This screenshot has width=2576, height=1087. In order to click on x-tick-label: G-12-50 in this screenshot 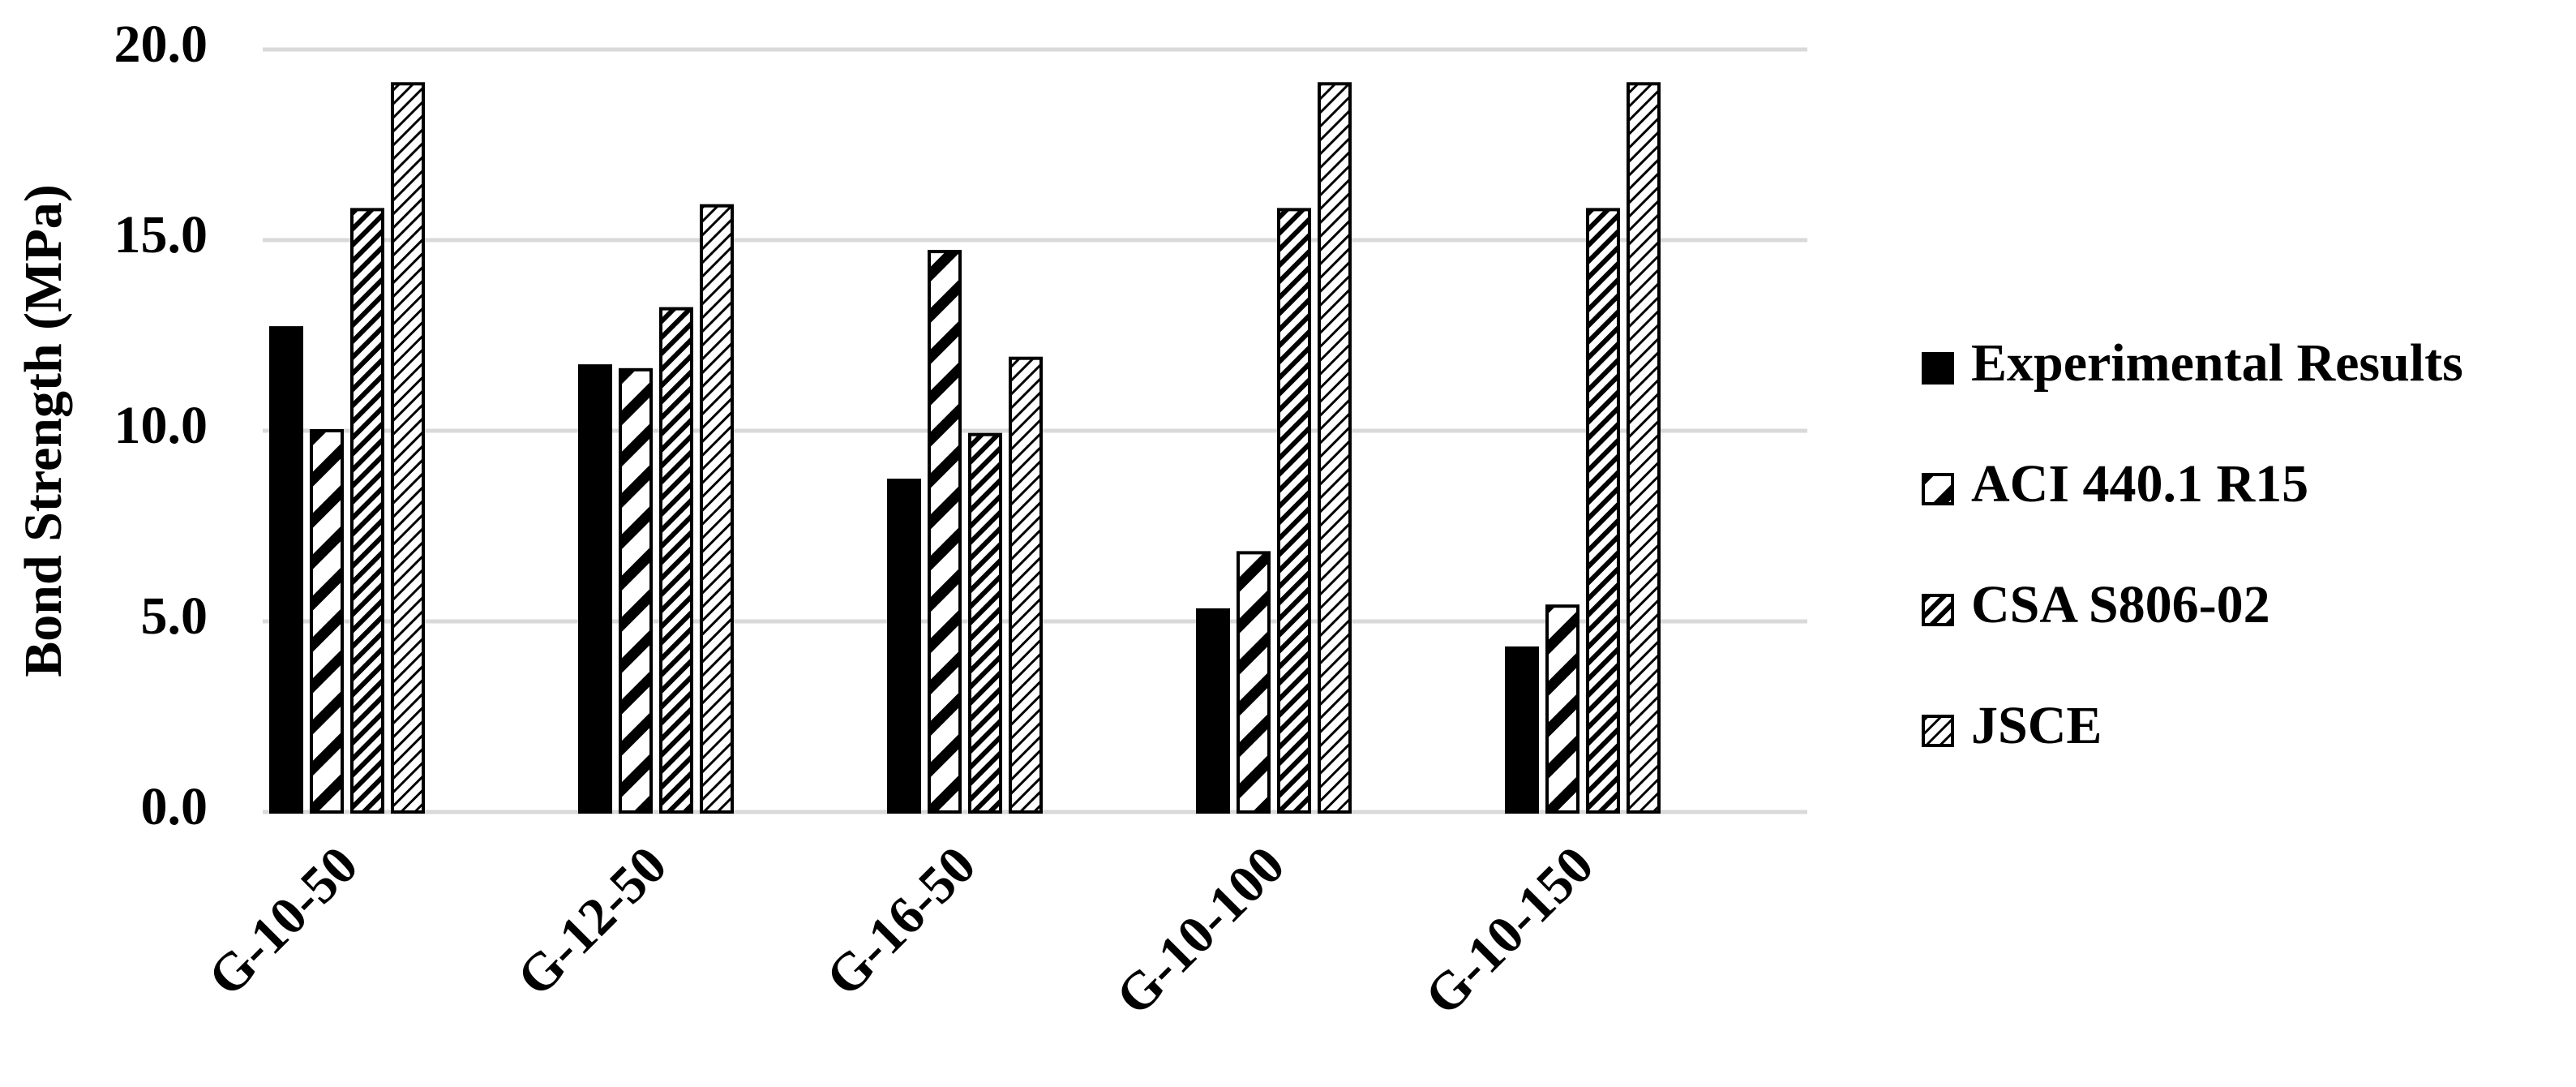, I will do `click(592, 922)`.